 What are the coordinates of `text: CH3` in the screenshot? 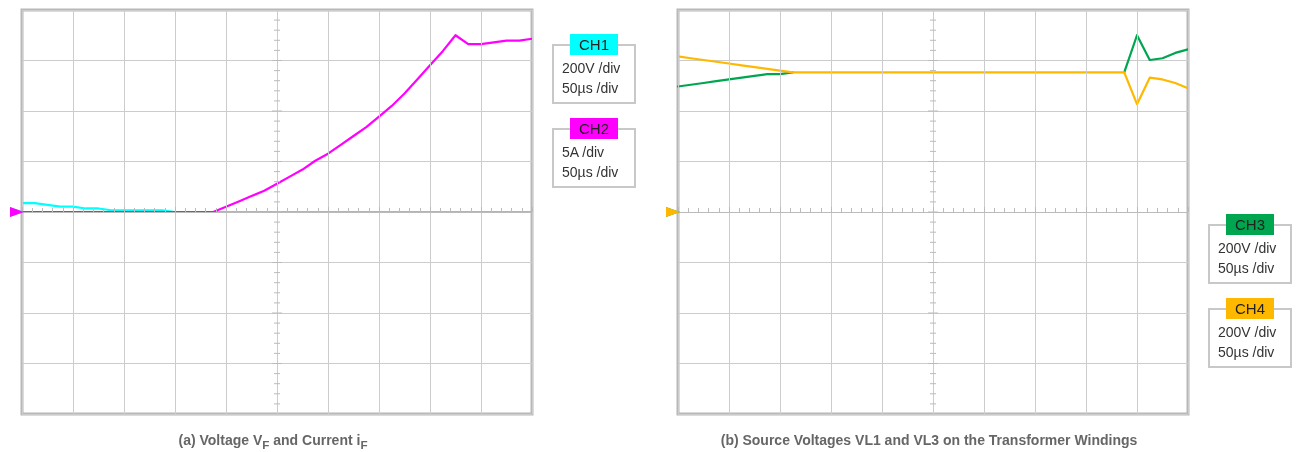 It's located at (1250, 224).